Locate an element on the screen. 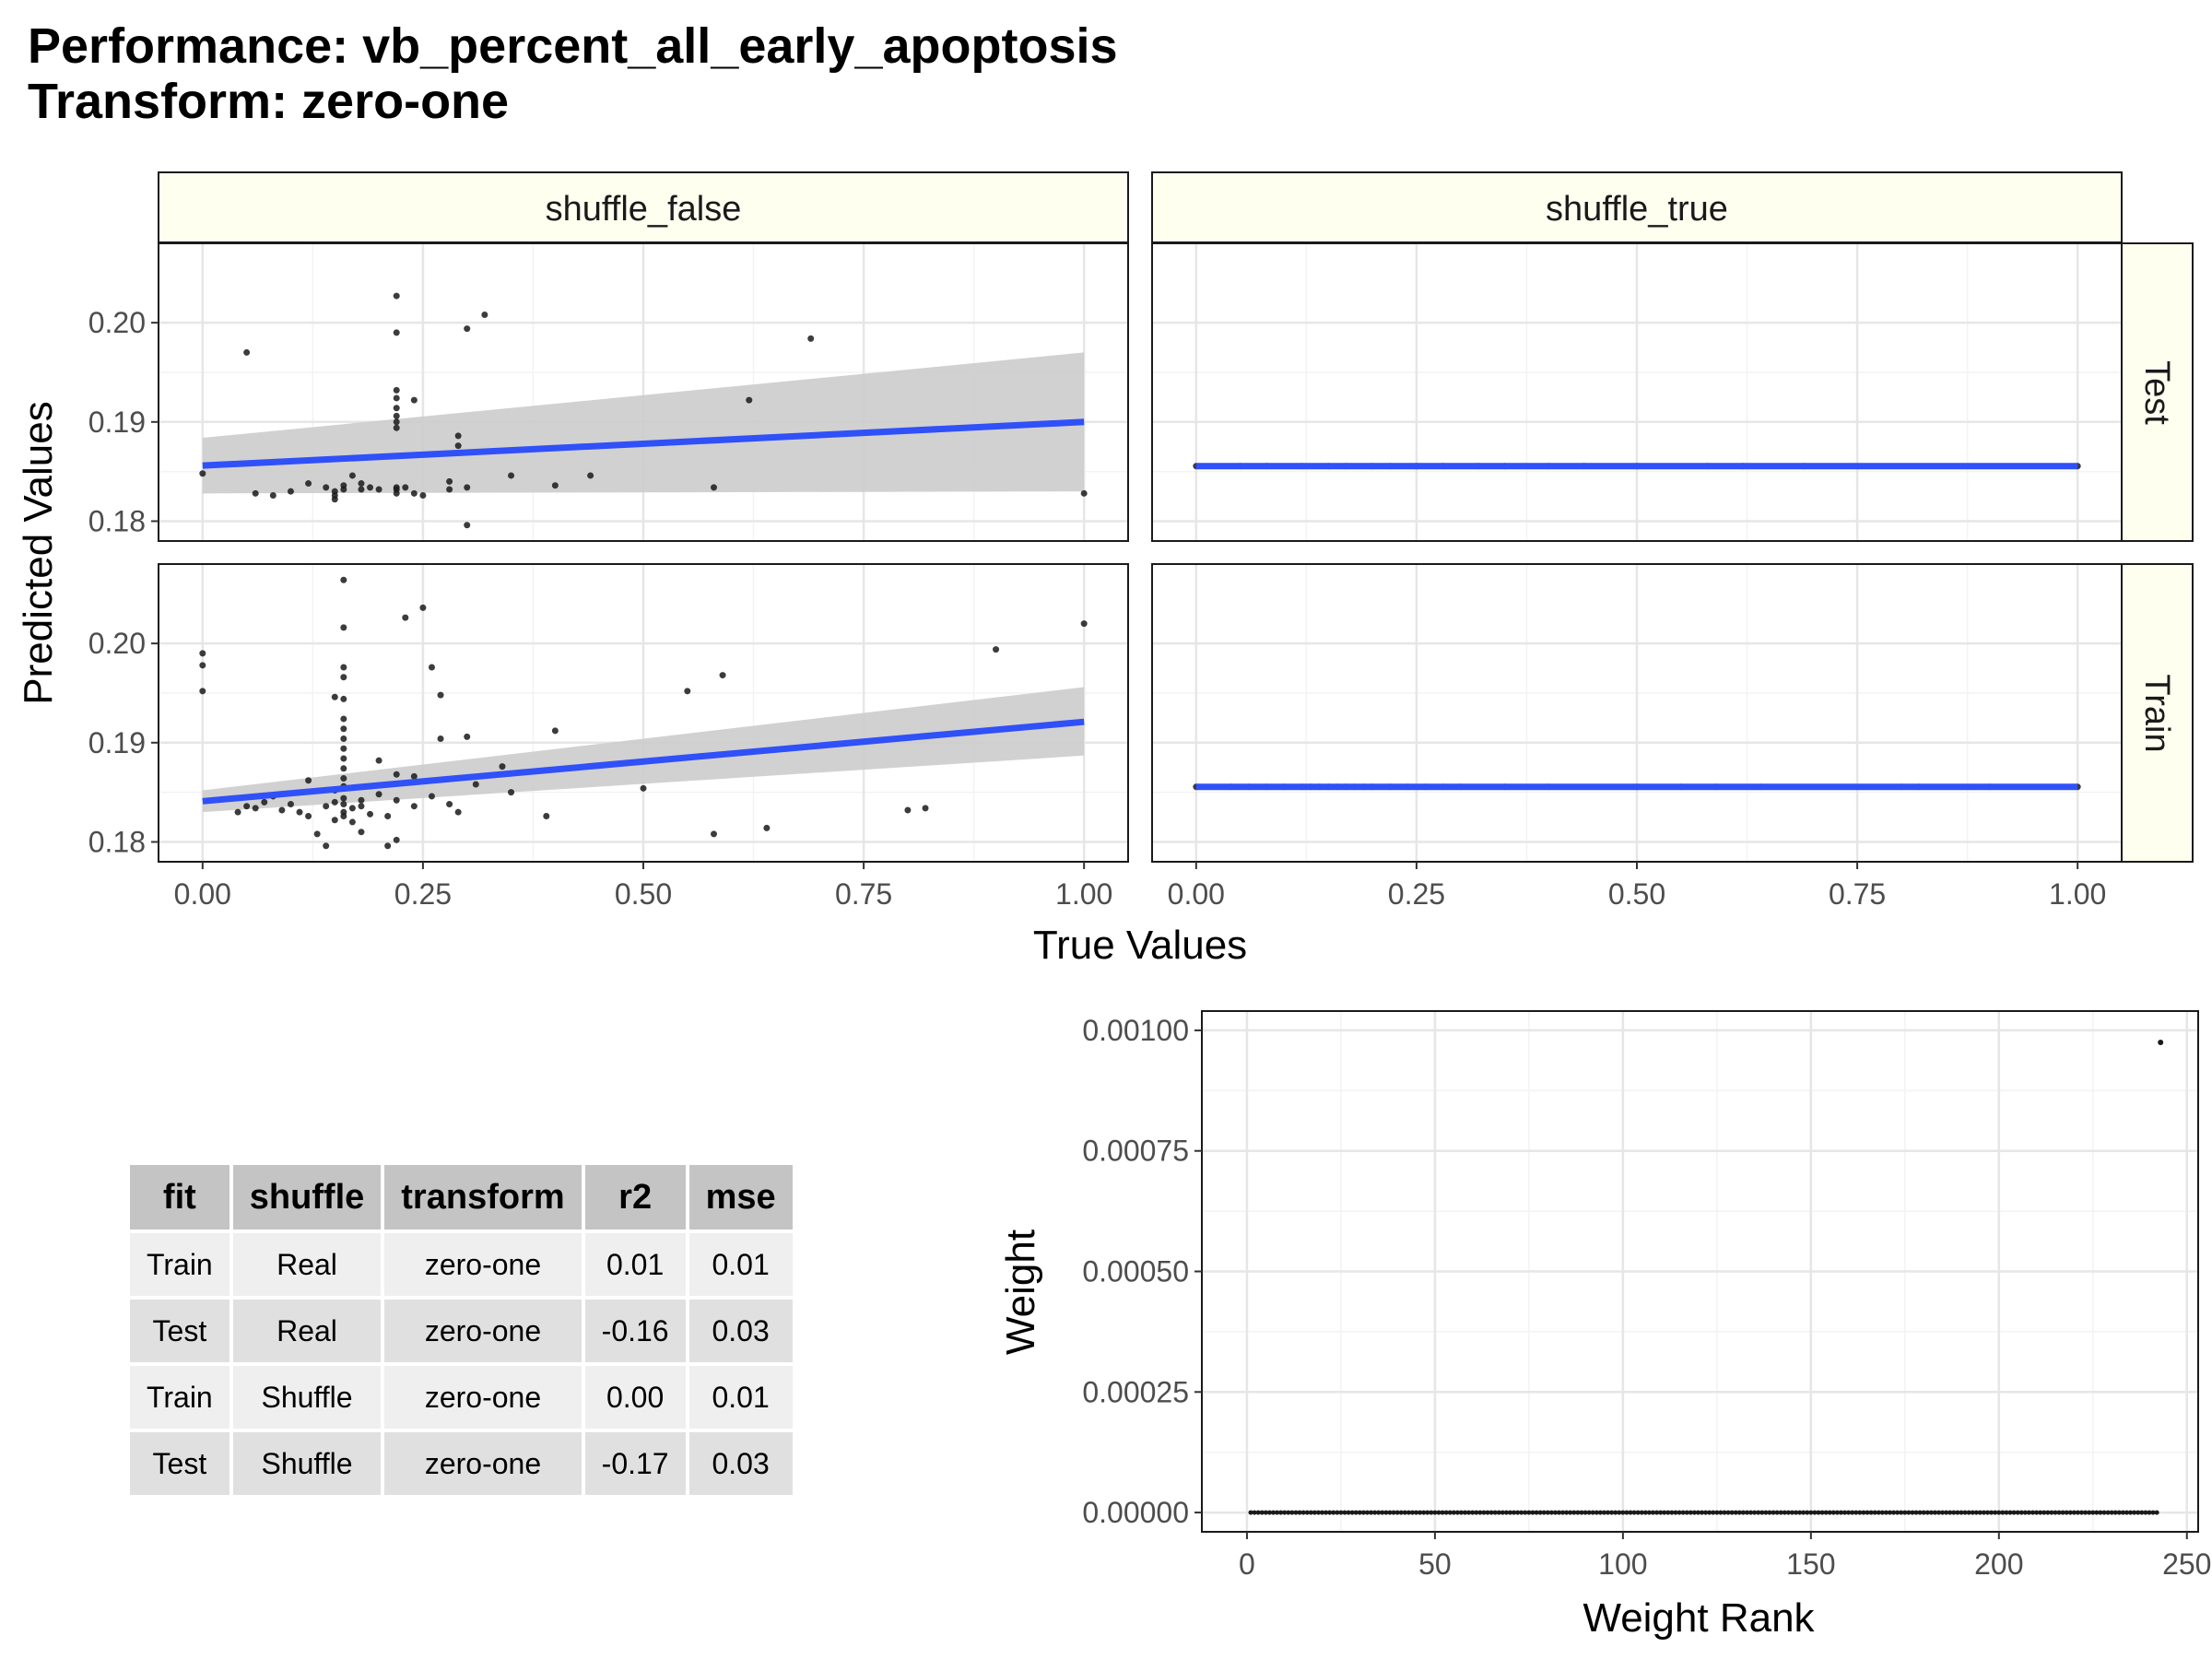 Image resolution: width=2212 pixels, height=1659 pixels. x-tick-label: 0 is located at coordinates (1247, 1564).